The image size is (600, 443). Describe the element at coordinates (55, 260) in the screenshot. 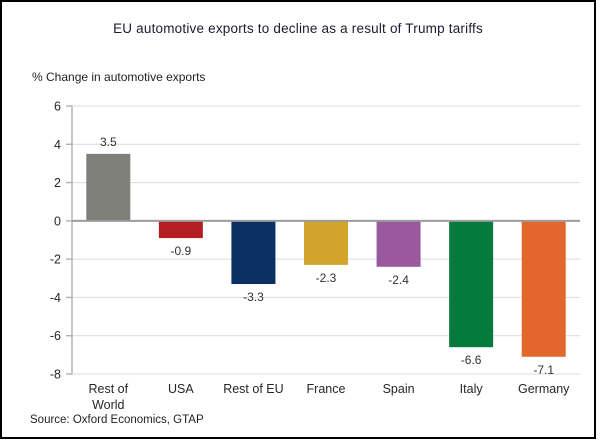

I see `y-tick-label: -2` at that location.